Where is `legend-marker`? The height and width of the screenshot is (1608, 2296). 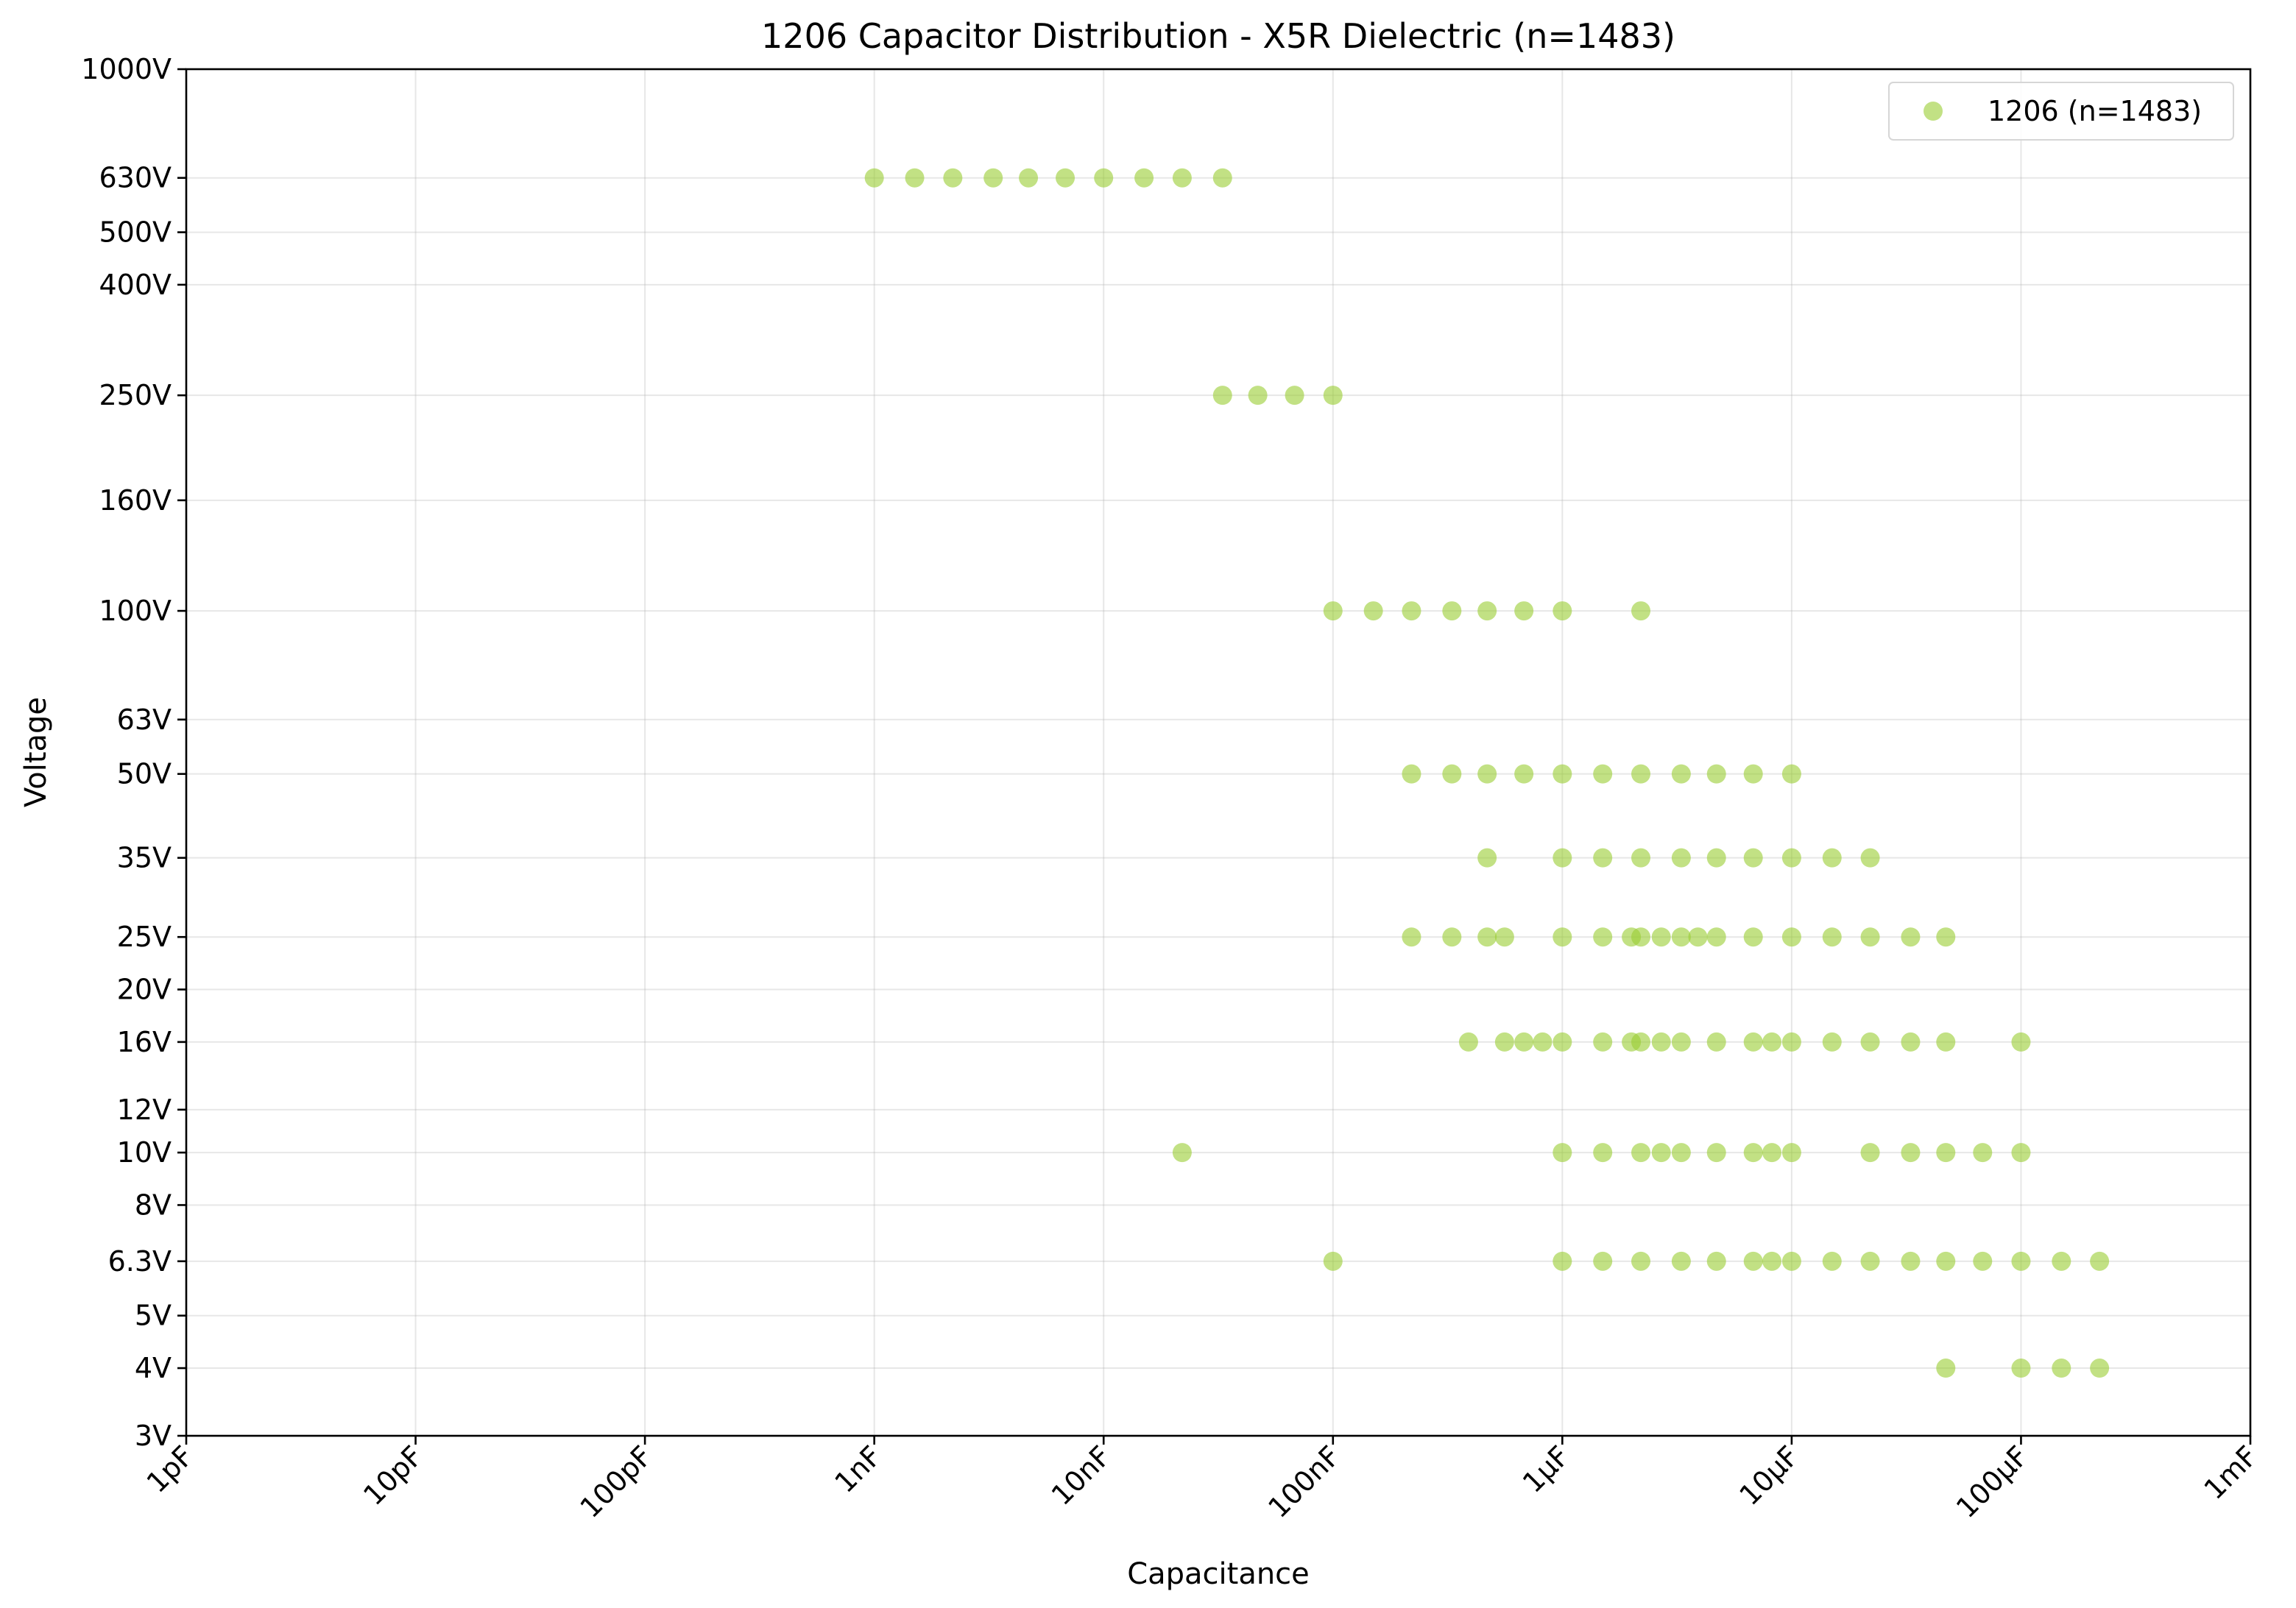
legend-marker is located at coordinates (1933, 111).